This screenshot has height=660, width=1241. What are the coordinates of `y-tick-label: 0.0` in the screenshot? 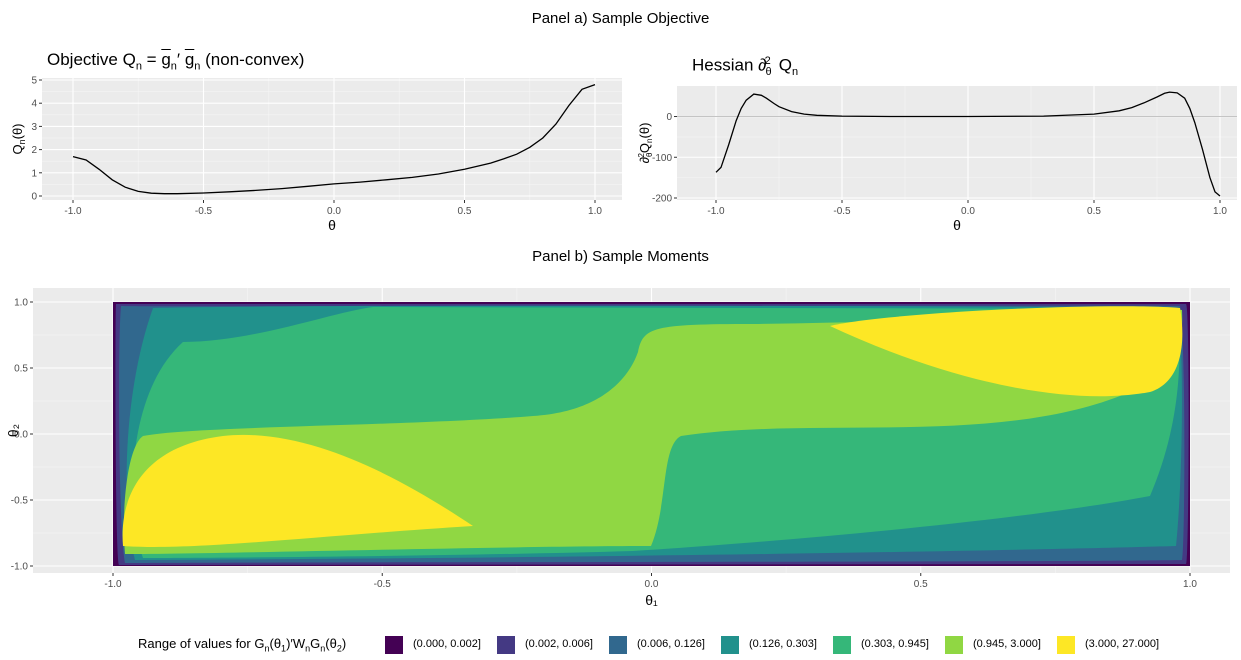 It's located at (21, 435).